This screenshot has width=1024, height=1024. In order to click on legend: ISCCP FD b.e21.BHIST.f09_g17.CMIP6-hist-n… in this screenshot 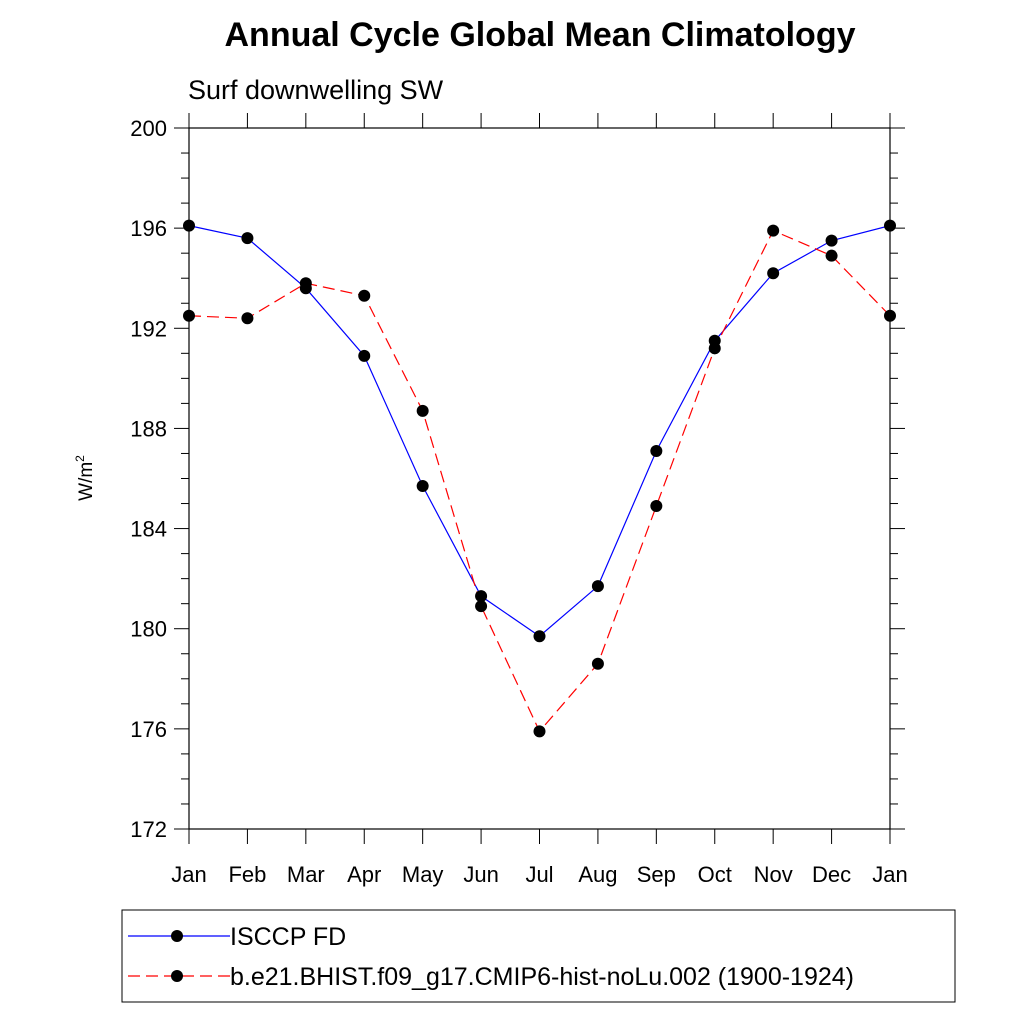, I will do `click(491, 957)`.